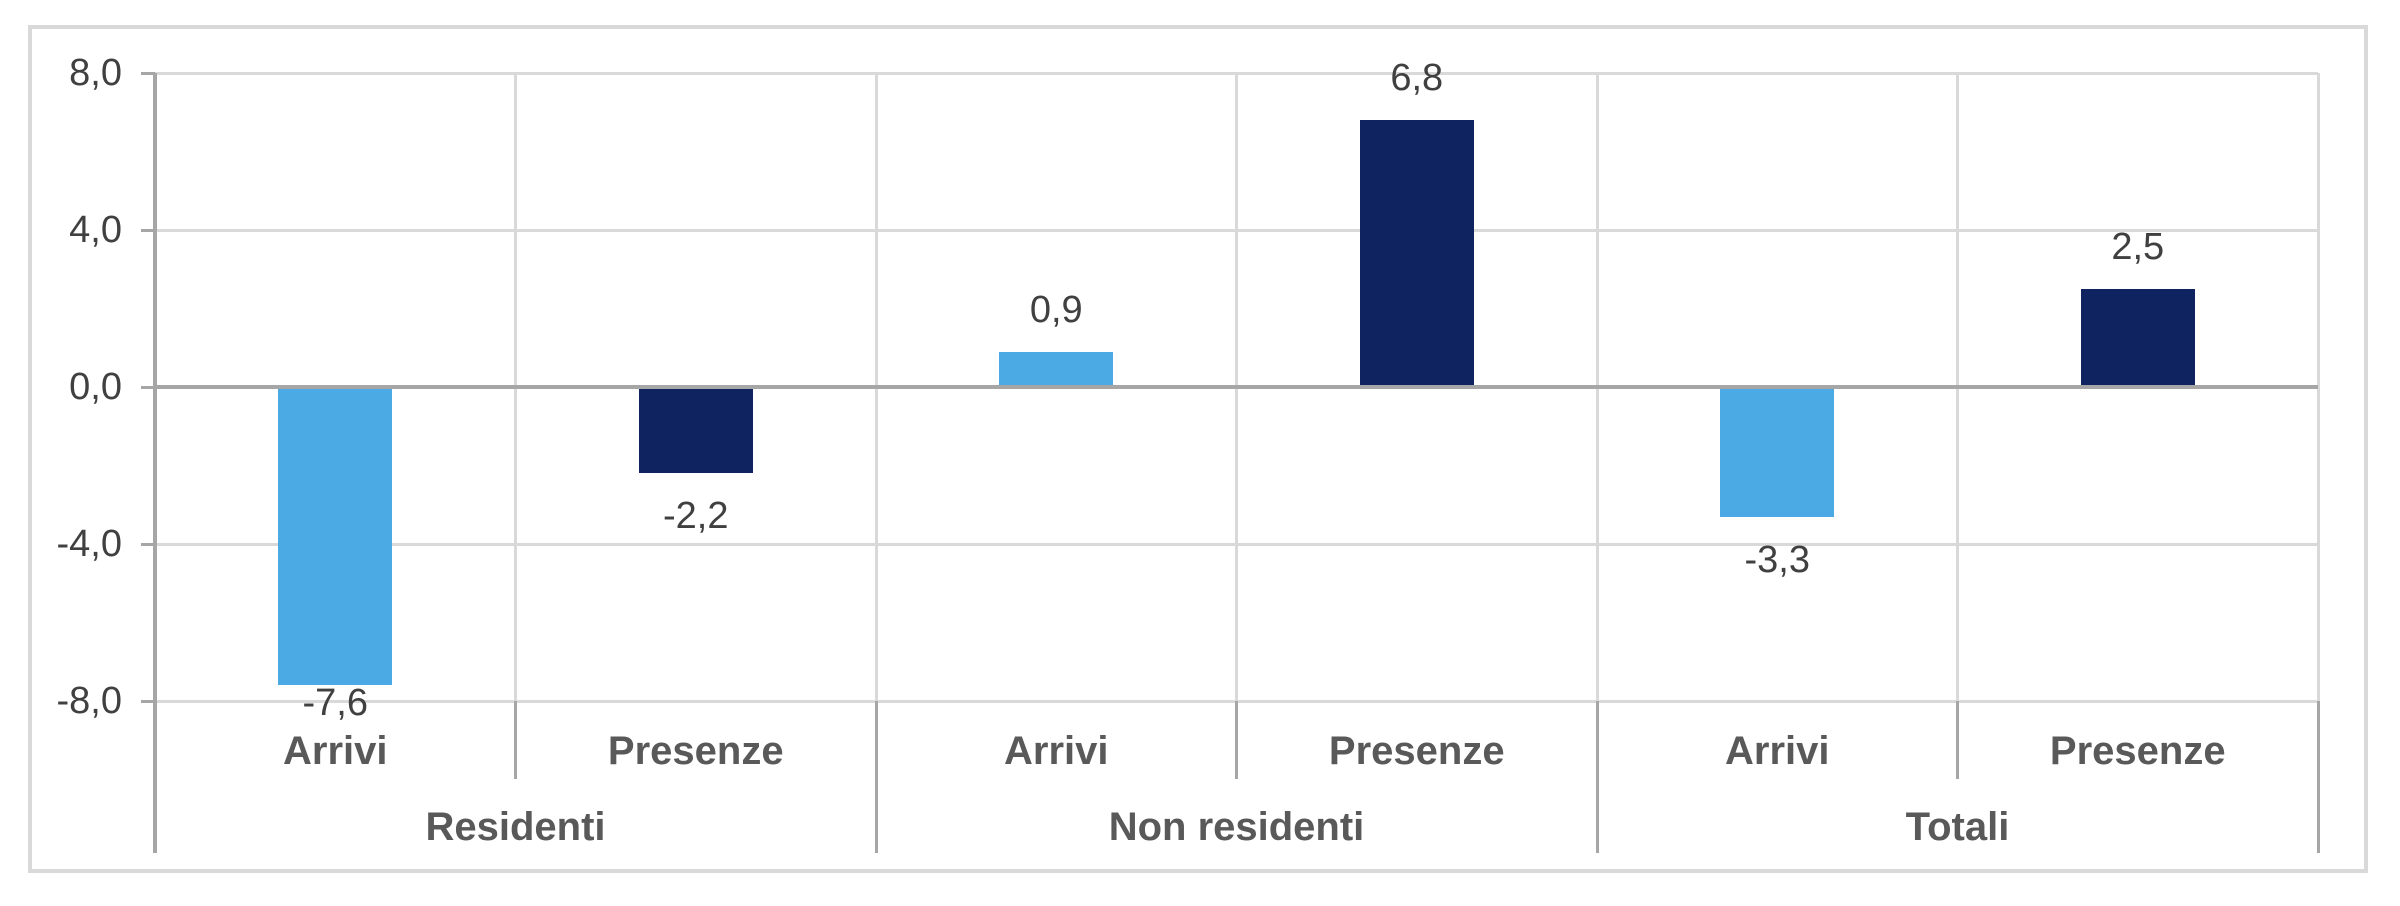 The image size is (2400, 906). Describe the element at coordinates (696, 516) in the screenshot. I see `value-label-residenti-presenze: -2,2` at that location.